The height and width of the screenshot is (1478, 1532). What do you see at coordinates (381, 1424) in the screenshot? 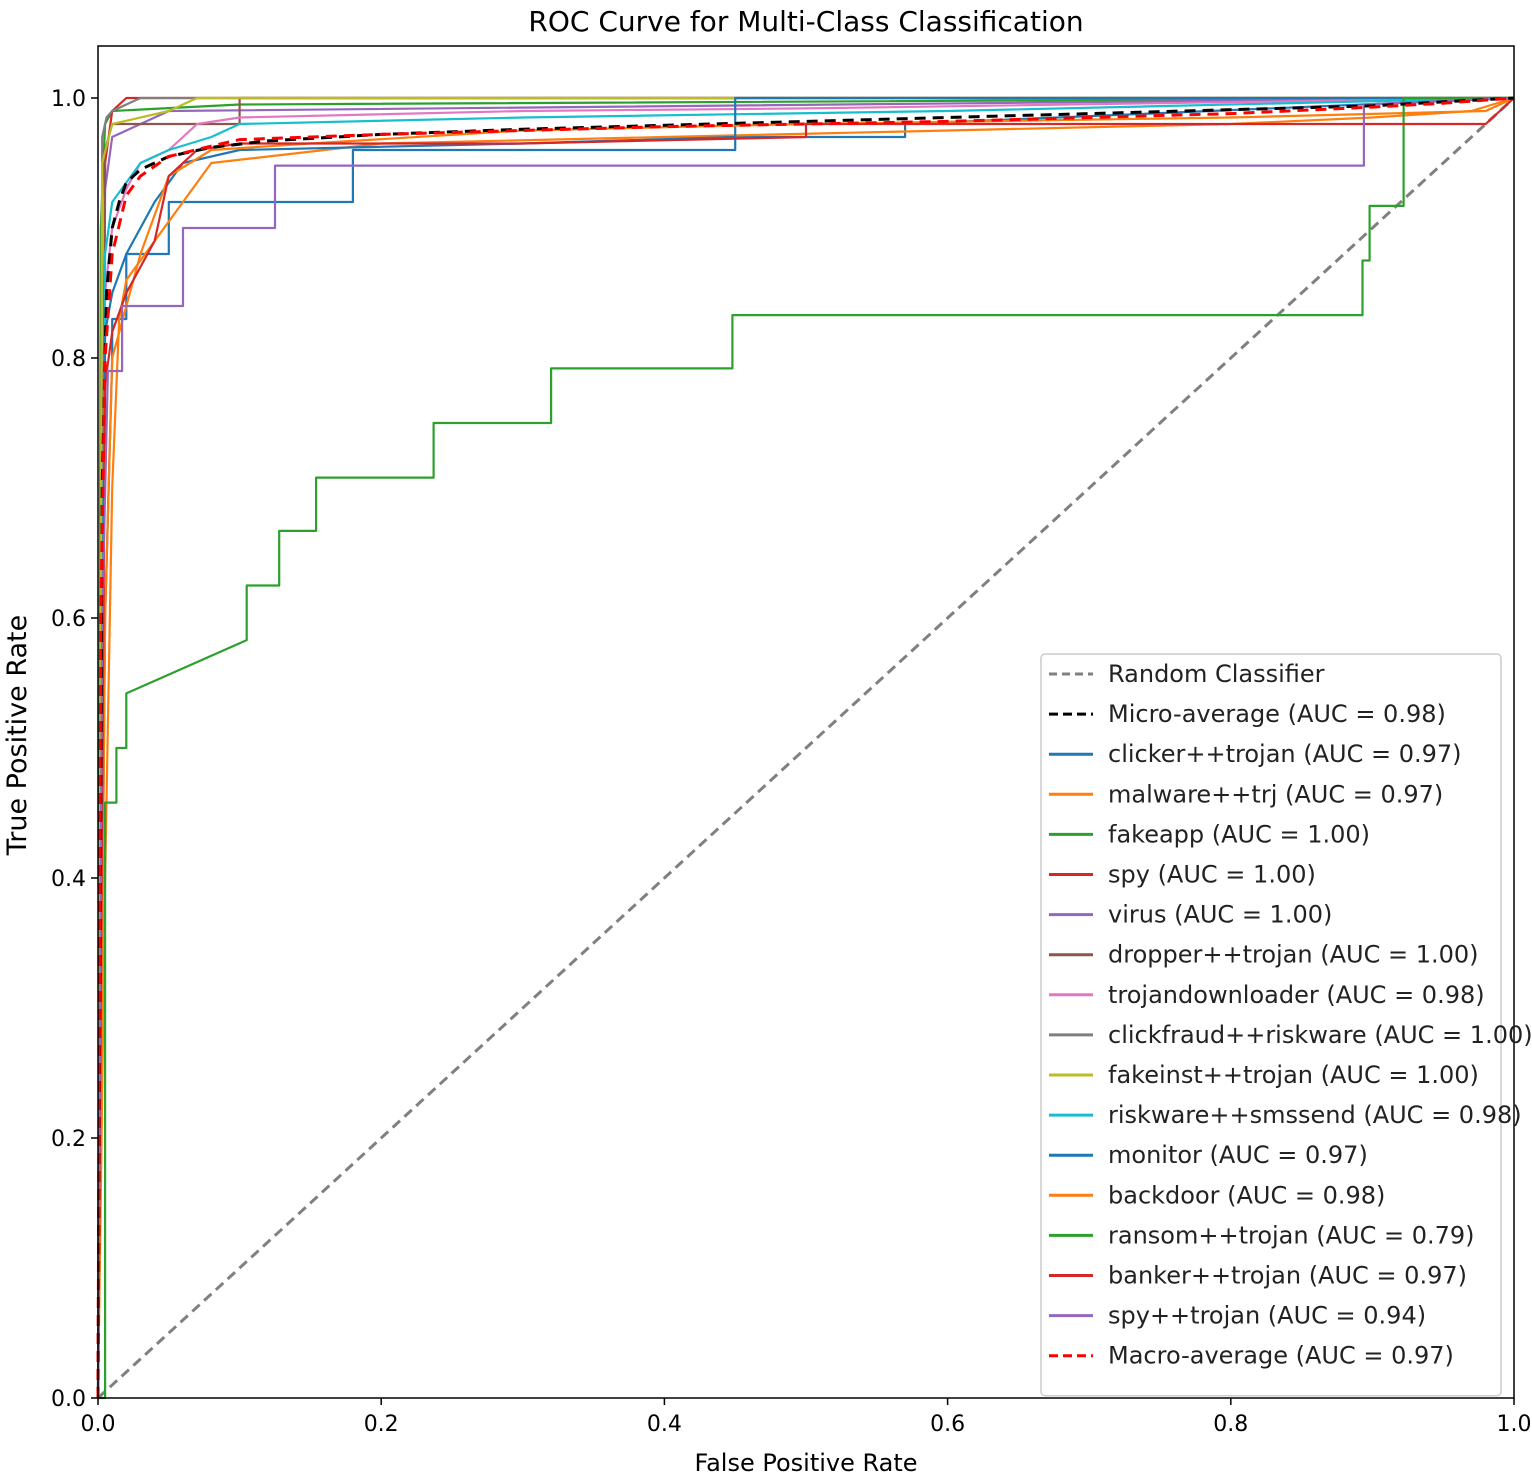
I see `x-tick-label: 0.2` at bounding box center [381, 1424].